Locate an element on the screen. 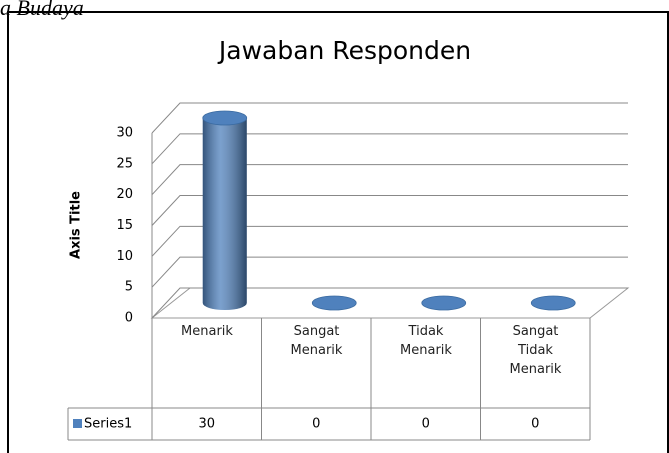 This screenshot has width=669, height=453. x-tick-label: Menarik is located at coordinates (207, 331).